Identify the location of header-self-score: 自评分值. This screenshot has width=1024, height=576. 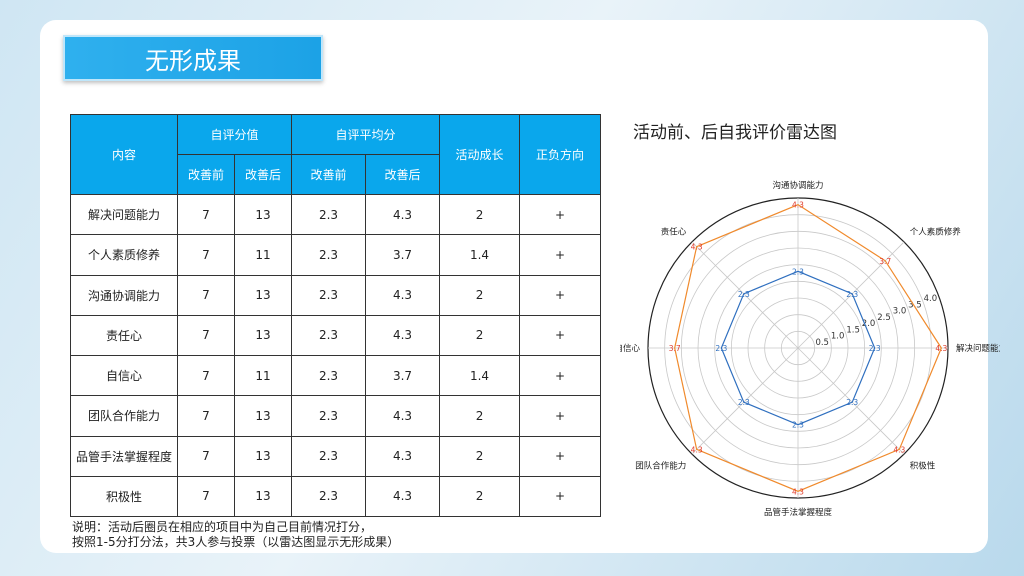
(234, 134).